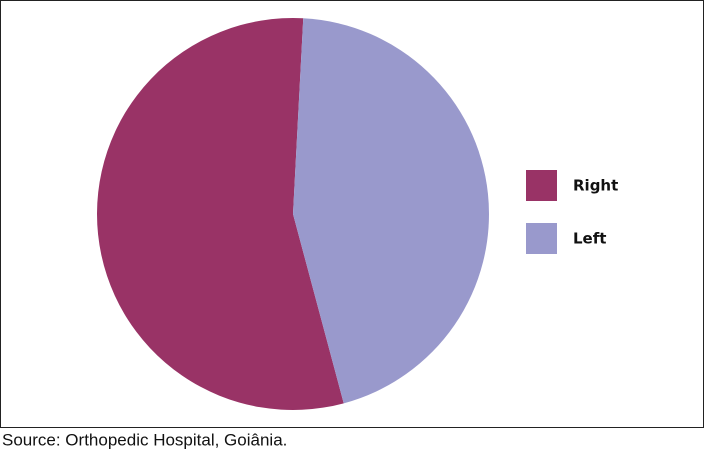 The height and width of the screenshot is (454, 704). What do you see at coordinates (595, 186) in the screenshot?
I see `legend-label: Right` at bounding box center [595, 186].